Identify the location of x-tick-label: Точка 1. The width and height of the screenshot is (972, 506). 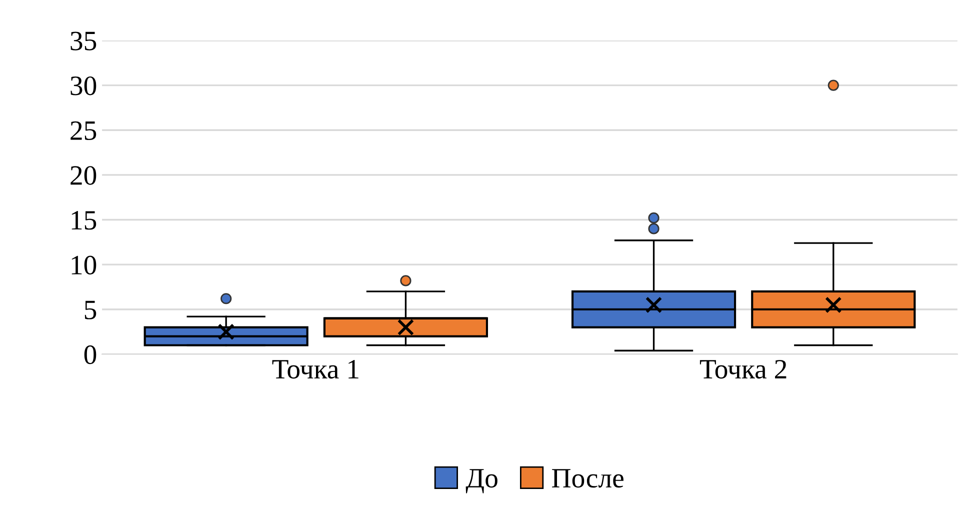
(315, 369).